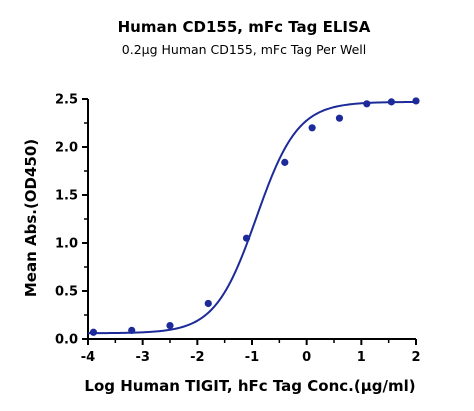  Describe the element at coordinates (415, 357) in the screenshot. I see `x-tick-label: 2` at that location.